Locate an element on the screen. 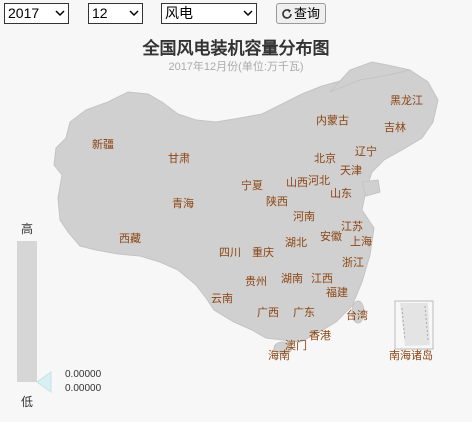  taiwan-island is located at coordinates (358, 312).